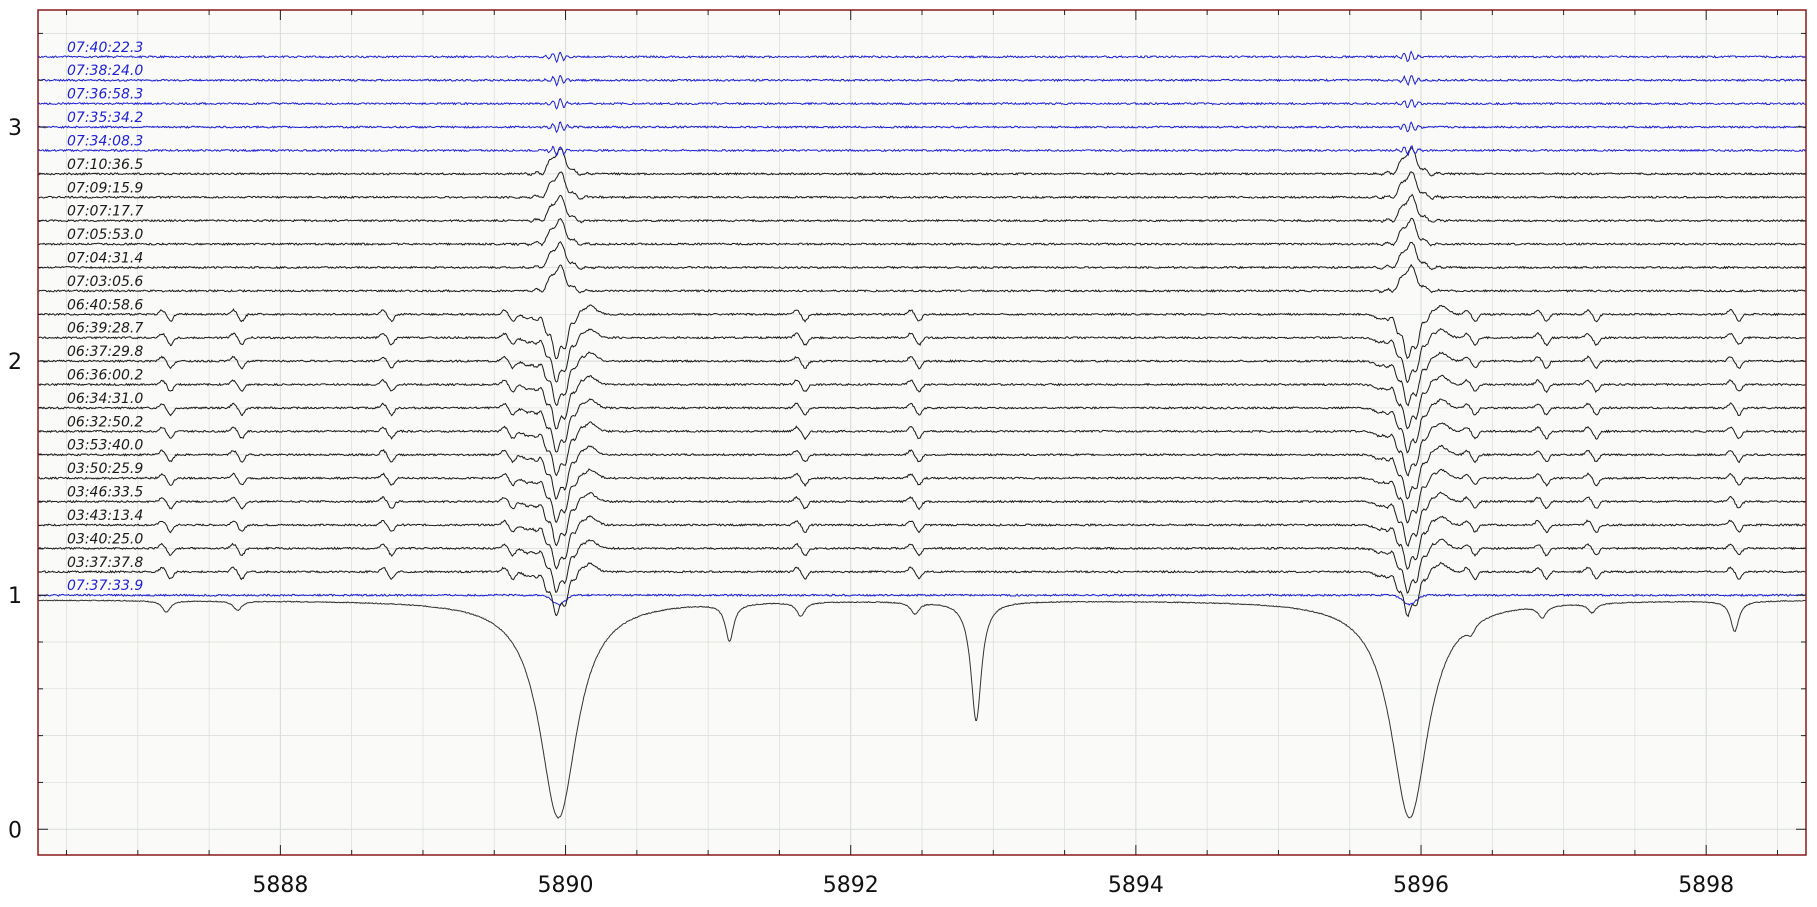 This screenshot has width=1817, height=907. Describe the element at coordinates (1421, 885) in the screenshot. I see `x-tick-label: 5896` at that location.